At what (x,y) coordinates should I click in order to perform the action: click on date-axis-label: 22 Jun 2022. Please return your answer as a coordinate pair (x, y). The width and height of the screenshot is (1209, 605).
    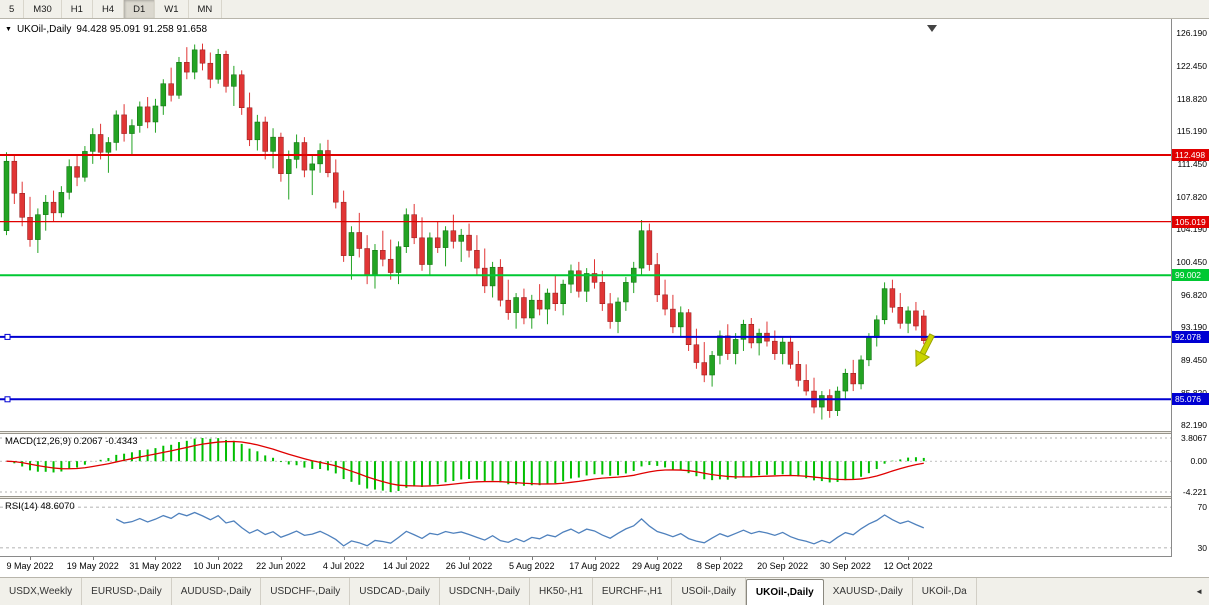
    Looking at the image, I should click on (281, 566).